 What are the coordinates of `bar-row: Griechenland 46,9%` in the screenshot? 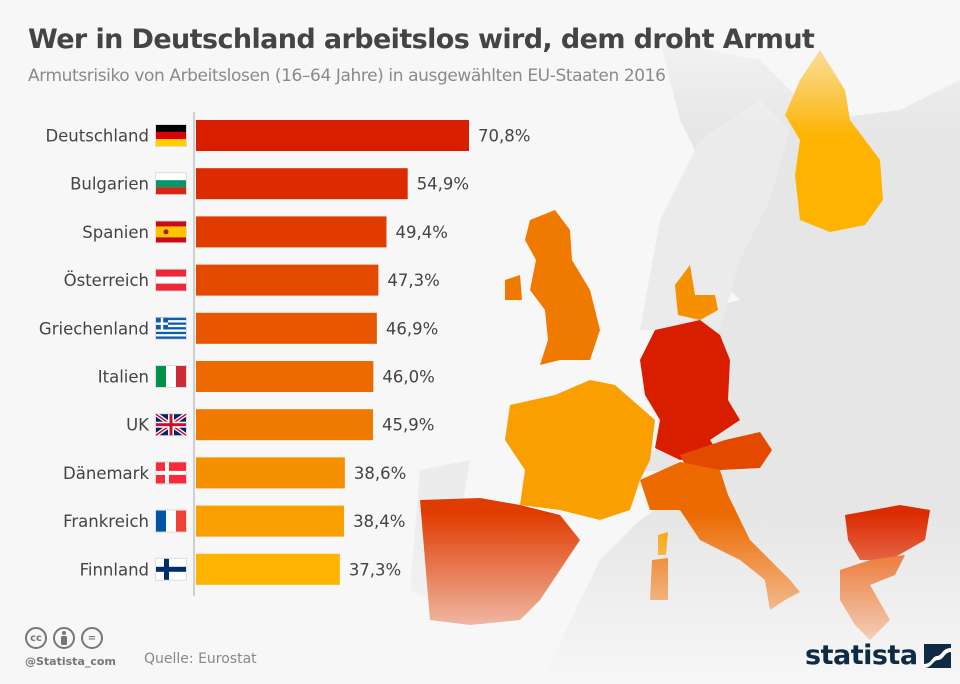 It's located at (238, 328).